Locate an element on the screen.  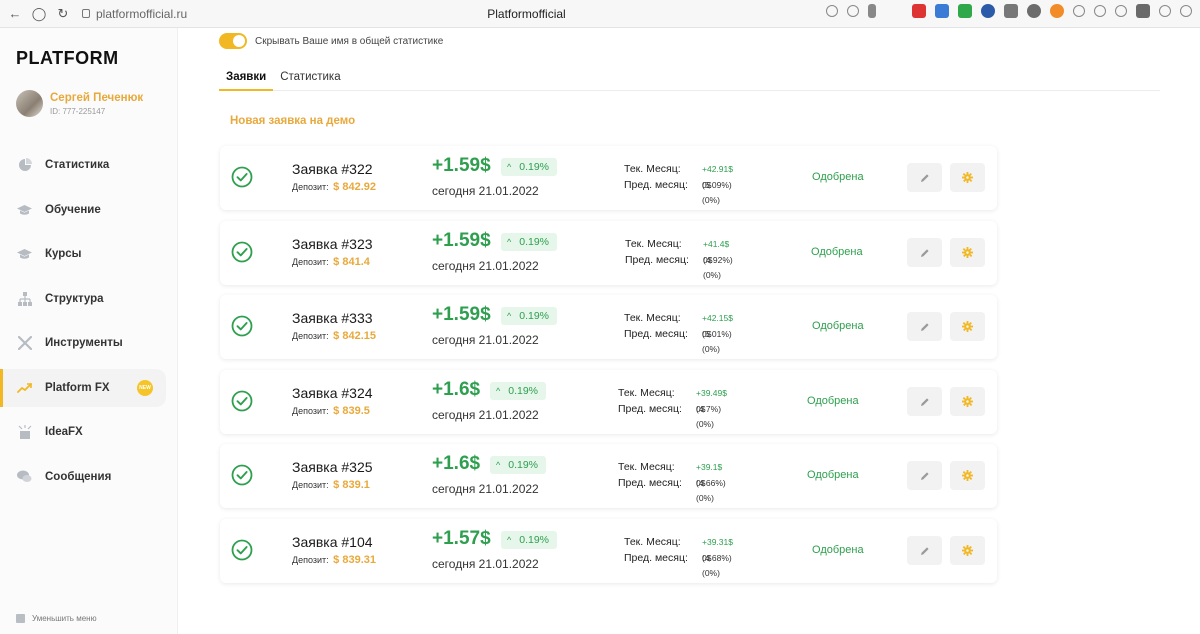
deposit-value: $ 841.4 is located at coordinates (351, 262).